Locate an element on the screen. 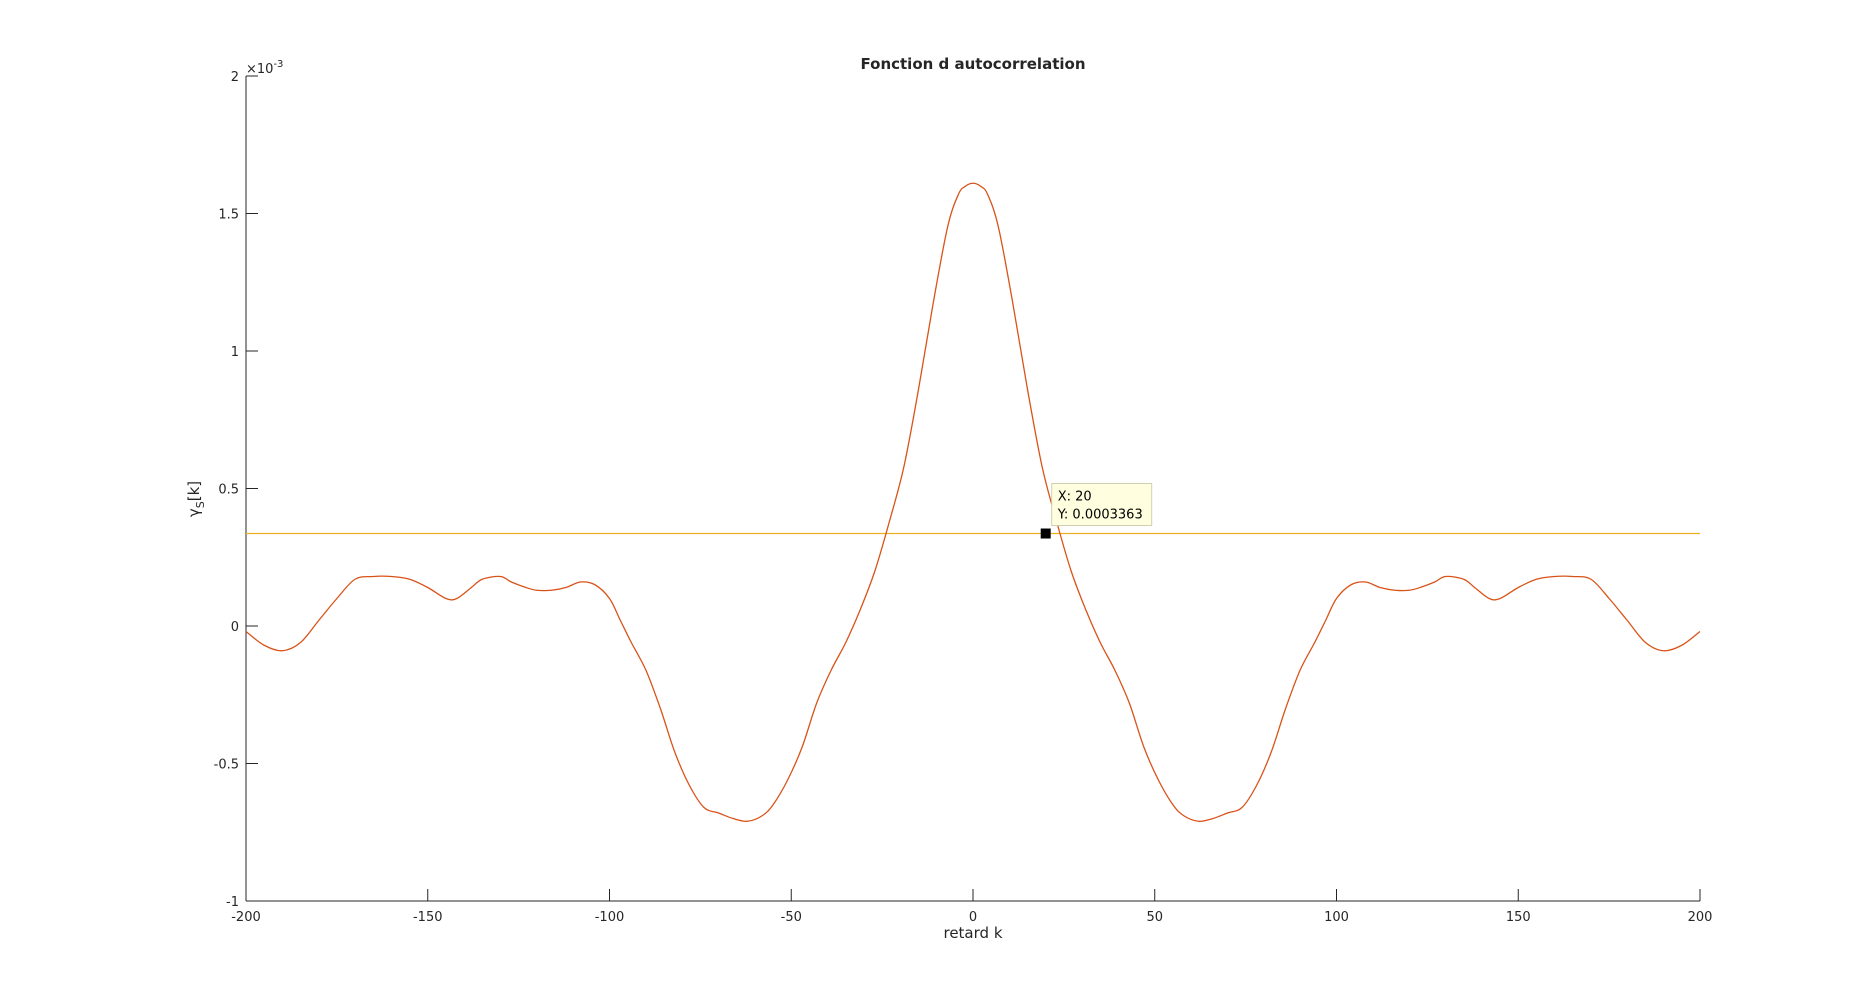 The width and height of the screenshot is (1855, 1005). x-axis-ticks: -200 -150 -100 -50 0 50 100 150 200 is located at coordinates (971, 907).